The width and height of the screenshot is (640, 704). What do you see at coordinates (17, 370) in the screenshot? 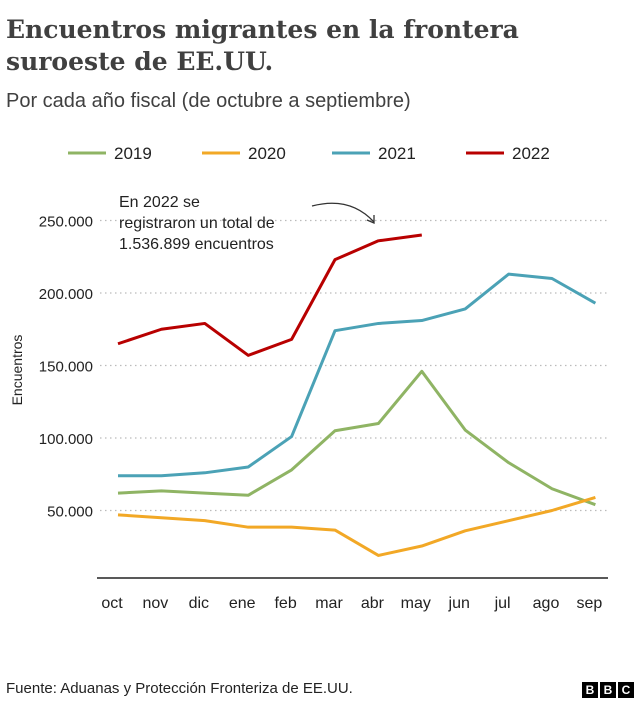
I see `y-axis-label: Encuentros` at bounding box center [17, 370].